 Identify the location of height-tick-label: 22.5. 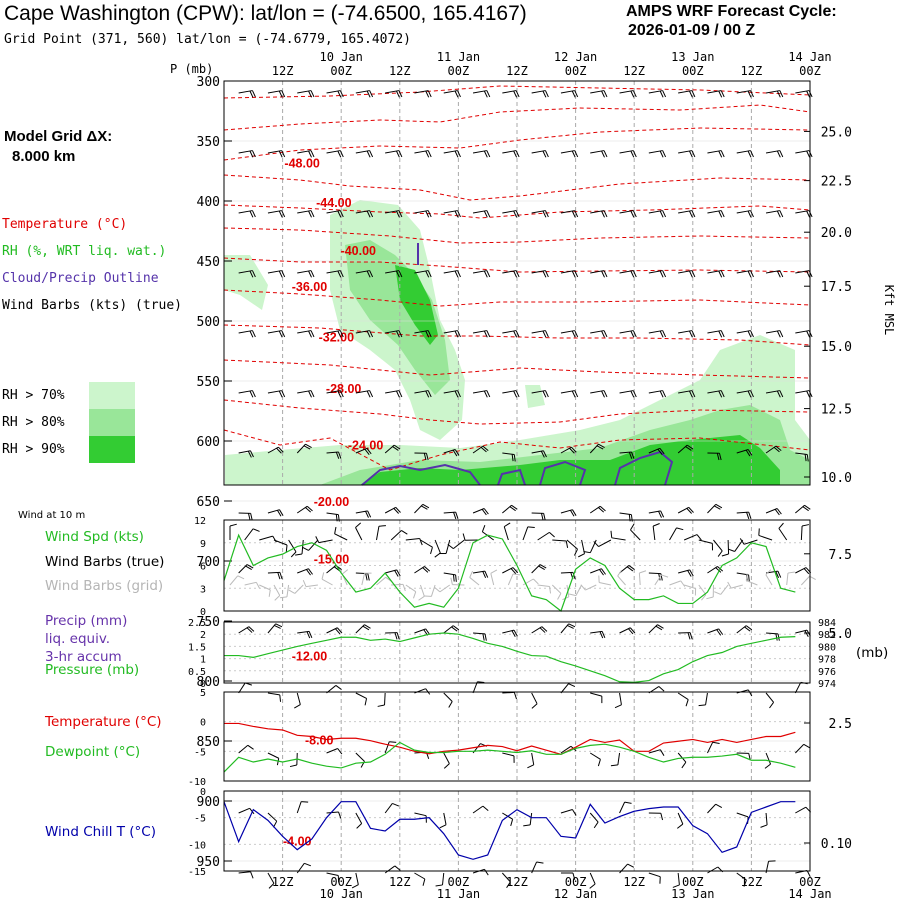
(836, 182).